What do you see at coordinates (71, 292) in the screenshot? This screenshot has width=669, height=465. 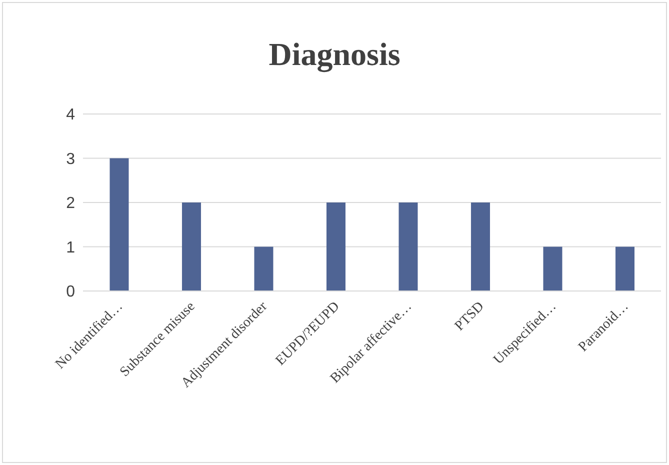 I see `y-tick-label: 0` at bounding box center [71, 292].